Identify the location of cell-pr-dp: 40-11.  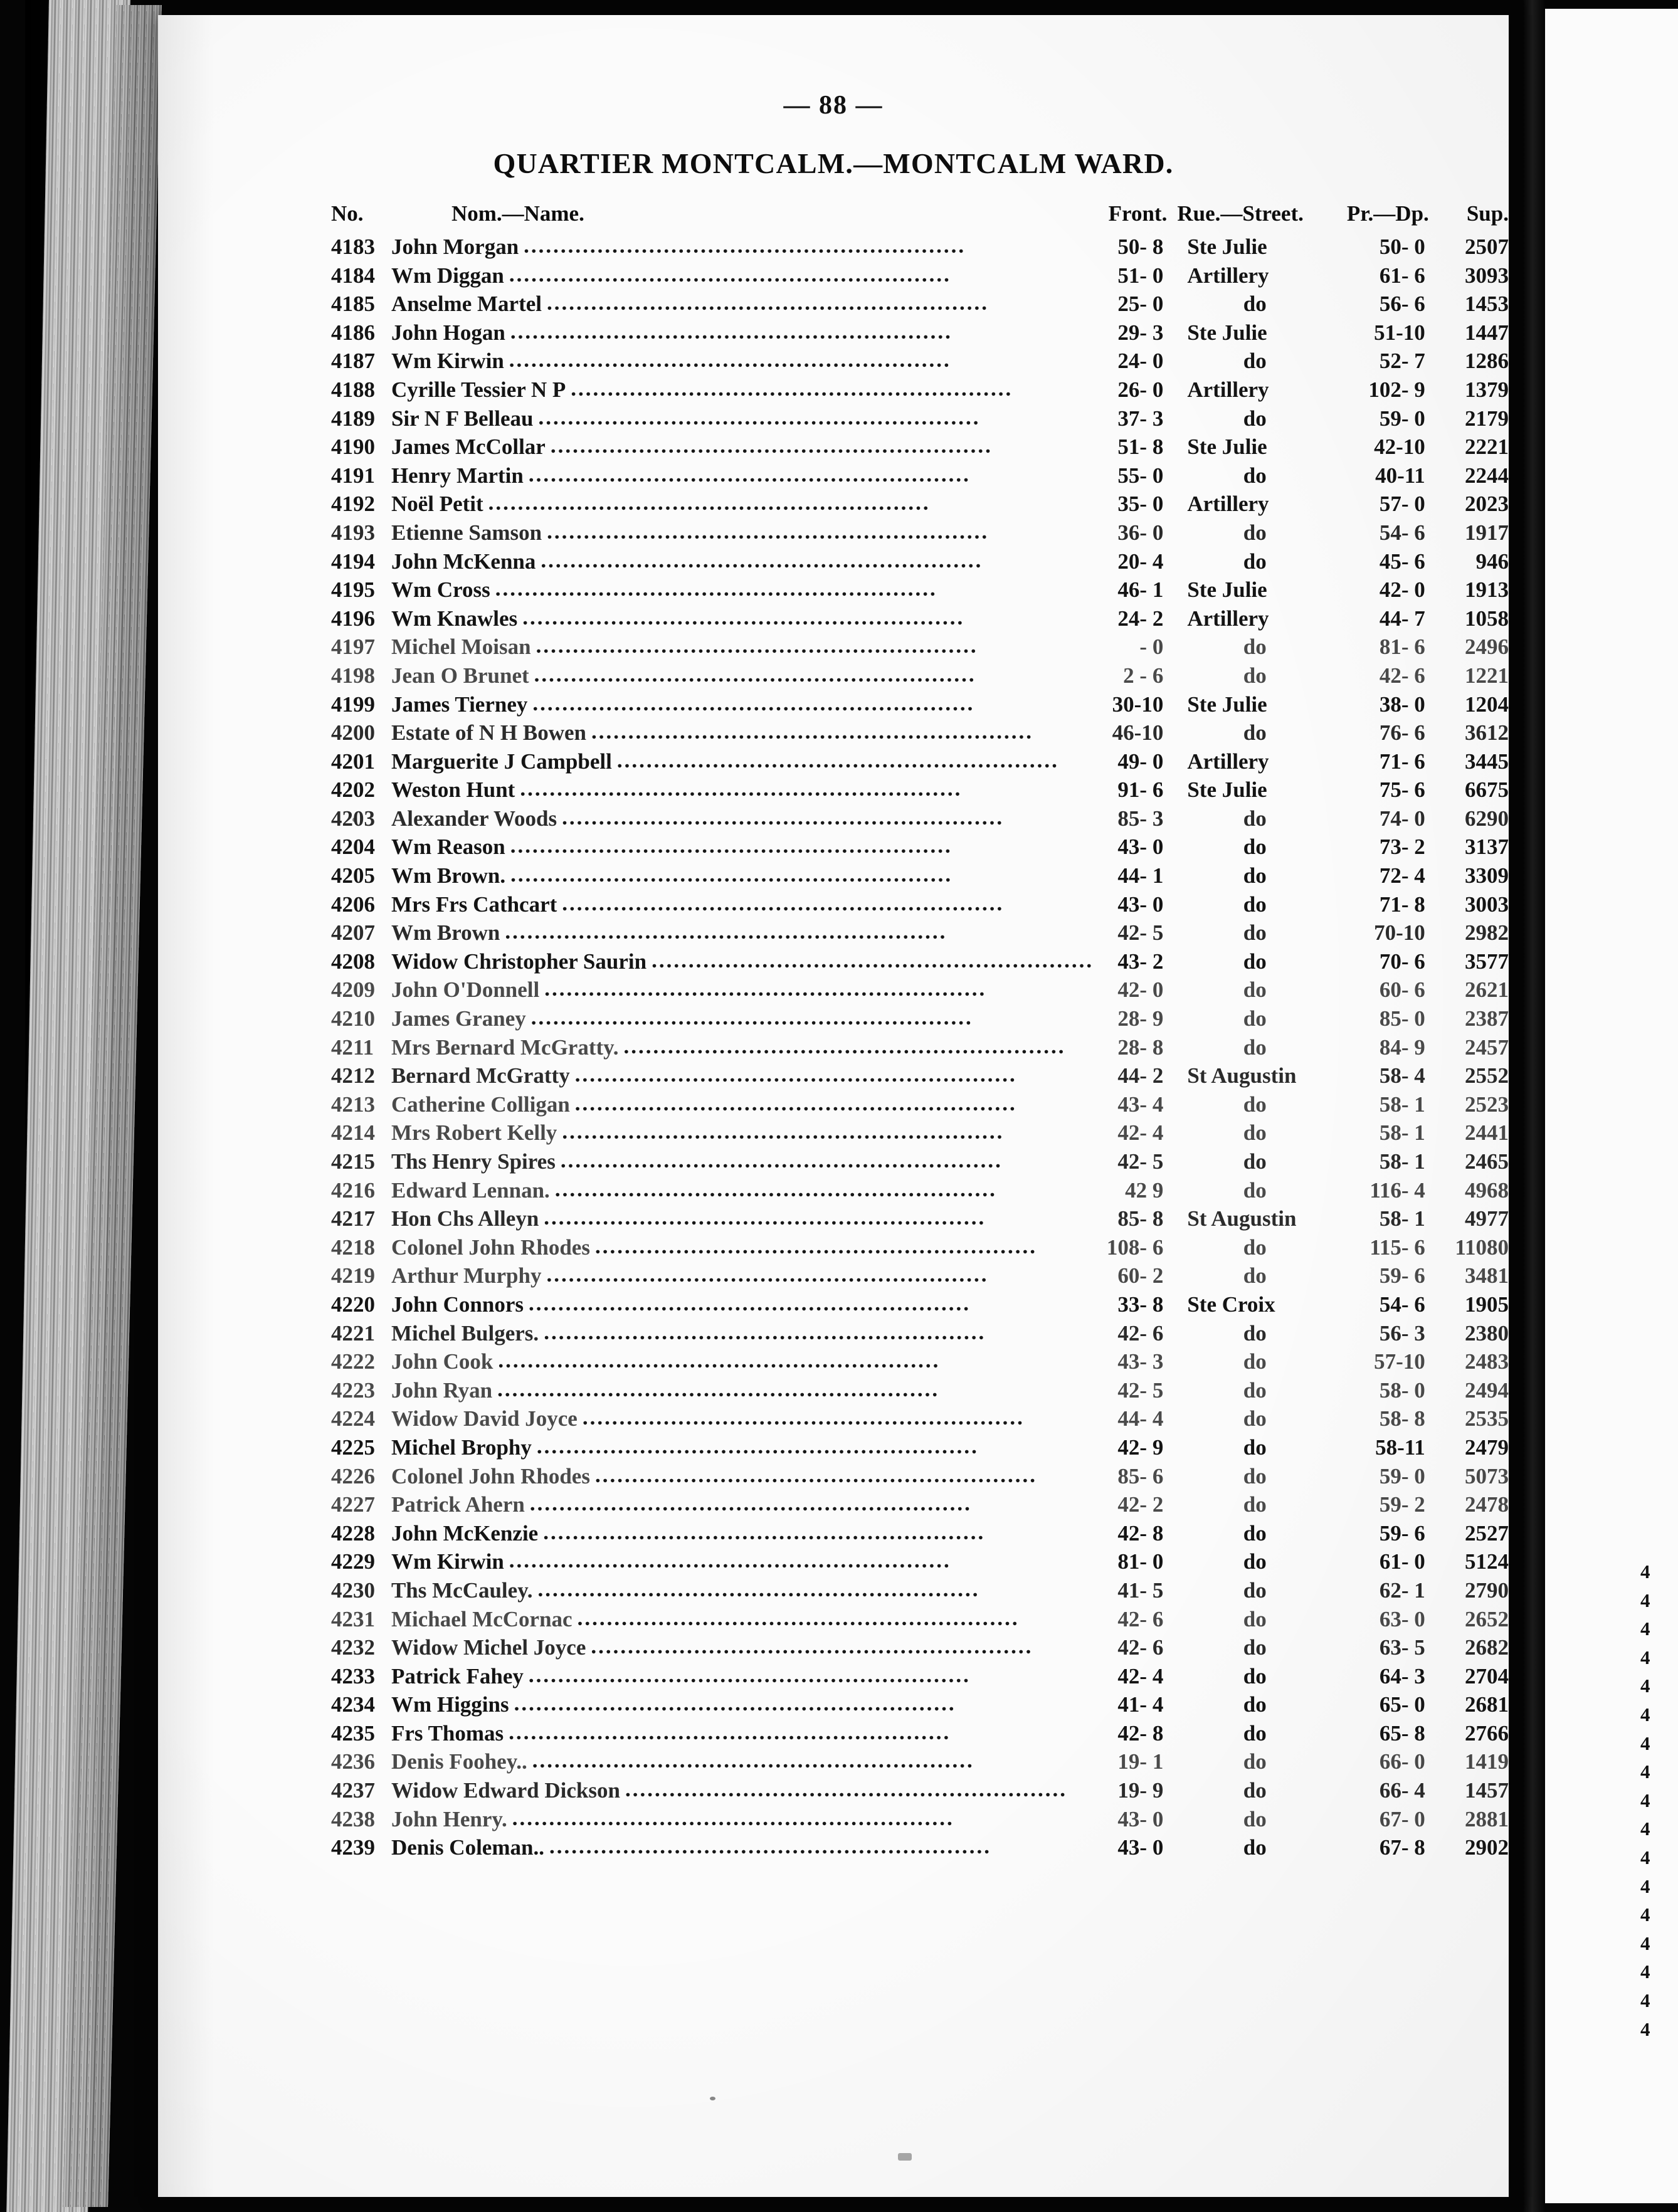
(1400, 476).